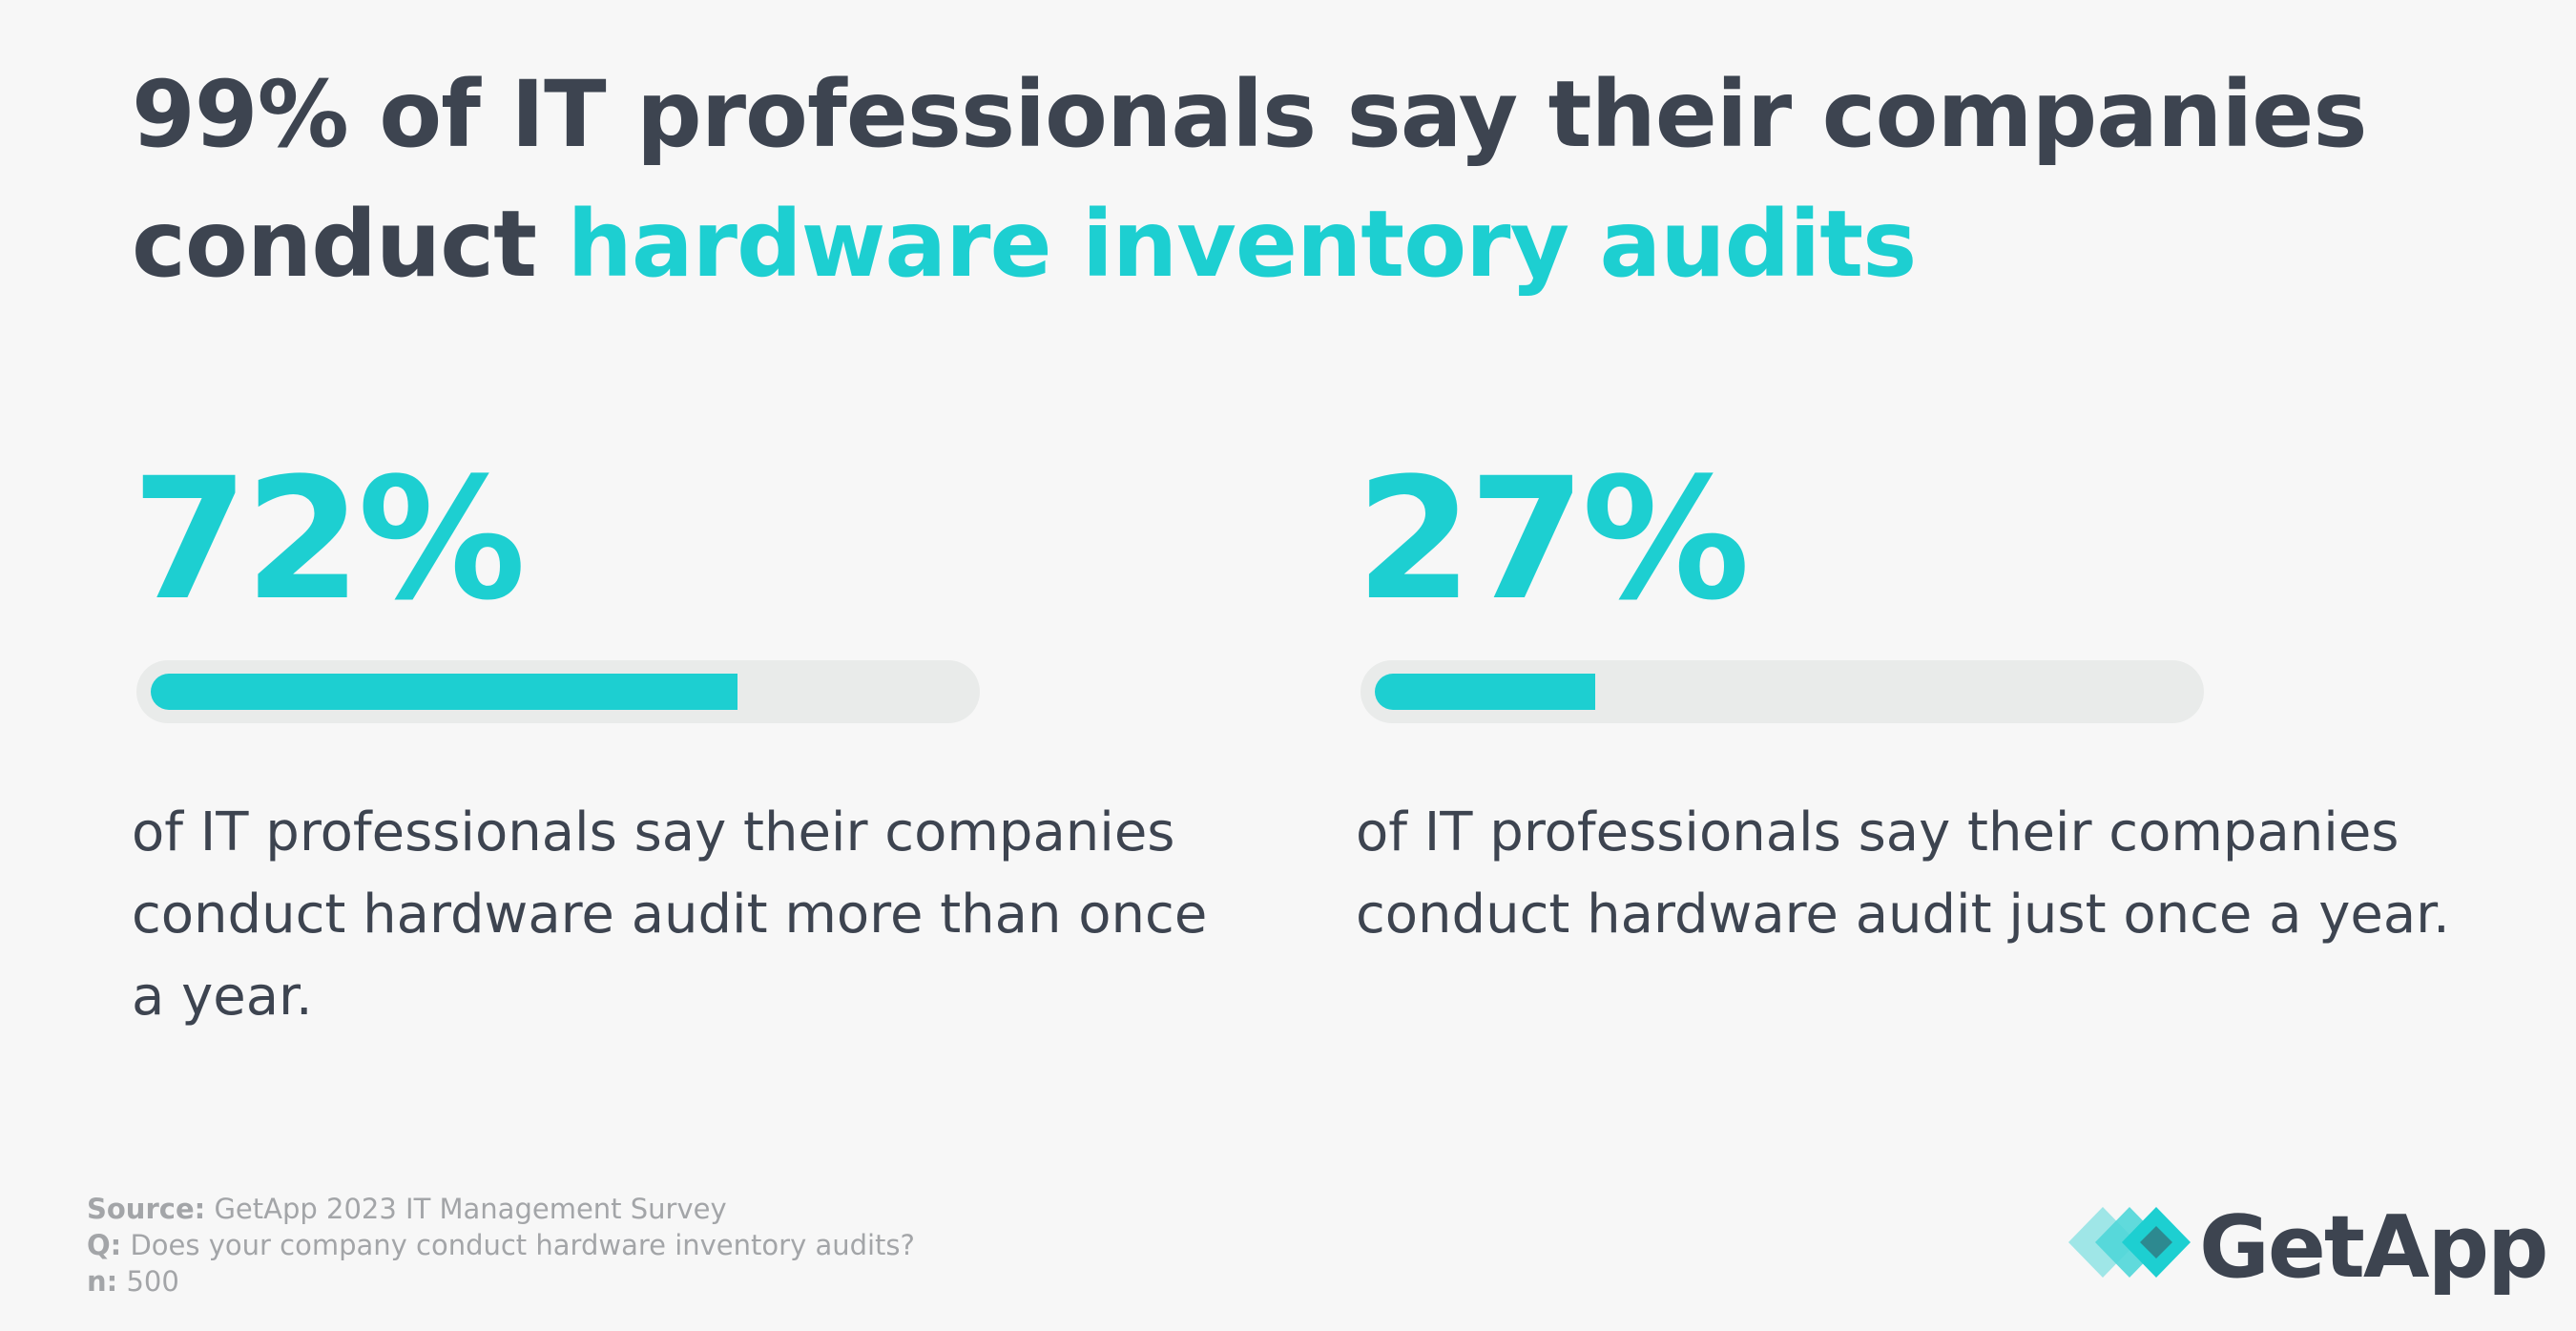  I want to click on note-text: 500, so click(152, 1281).